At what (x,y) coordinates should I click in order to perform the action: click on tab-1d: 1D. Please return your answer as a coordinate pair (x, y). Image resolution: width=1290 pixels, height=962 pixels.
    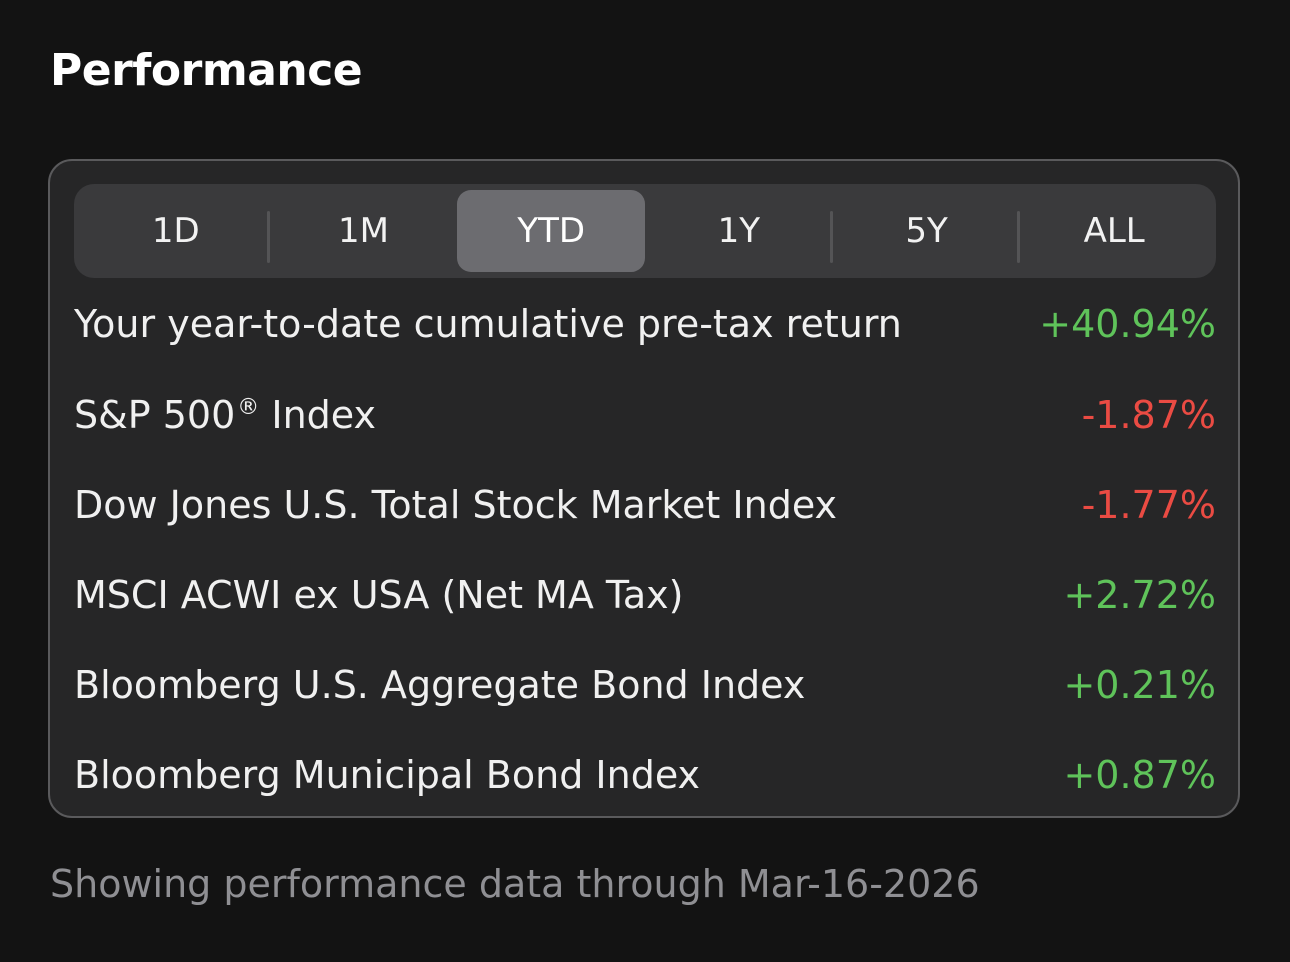
    Looking at the image, I should click on (176, 231).